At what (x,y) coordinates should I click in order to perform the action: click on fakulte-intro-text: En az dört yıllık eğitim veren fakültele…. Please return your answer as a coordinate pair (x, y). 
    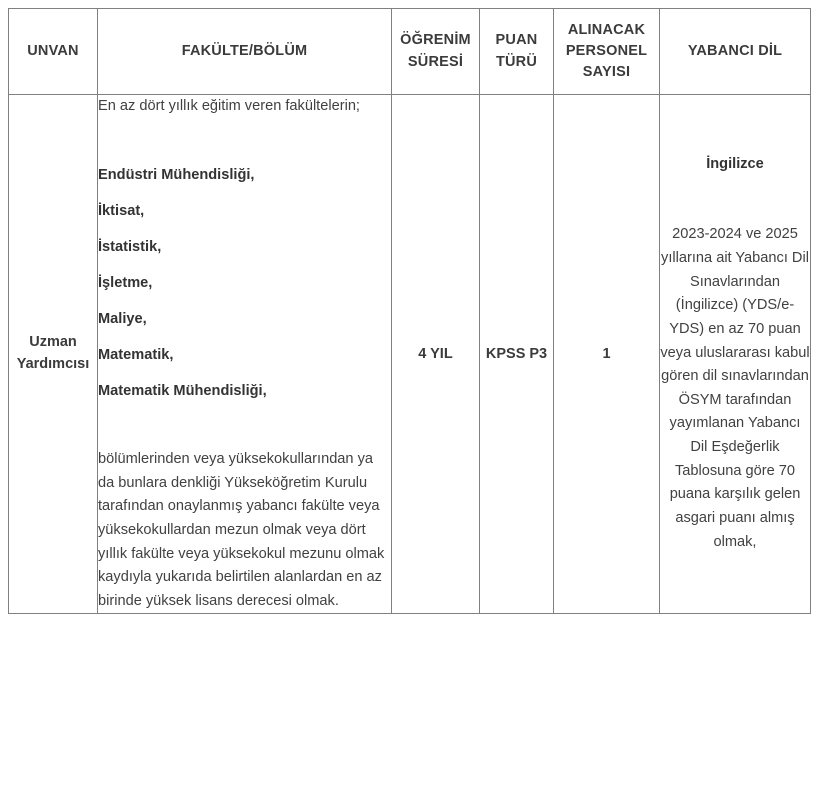
    Looking at the image, I should click on (229, 106).